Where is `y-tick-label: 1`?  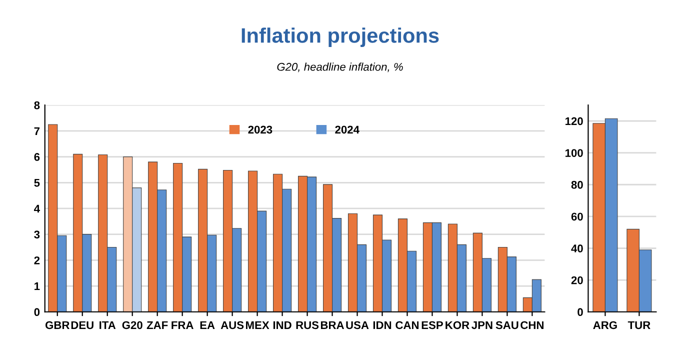
y-tick-label: 1 is located at coordinates (37, 286).